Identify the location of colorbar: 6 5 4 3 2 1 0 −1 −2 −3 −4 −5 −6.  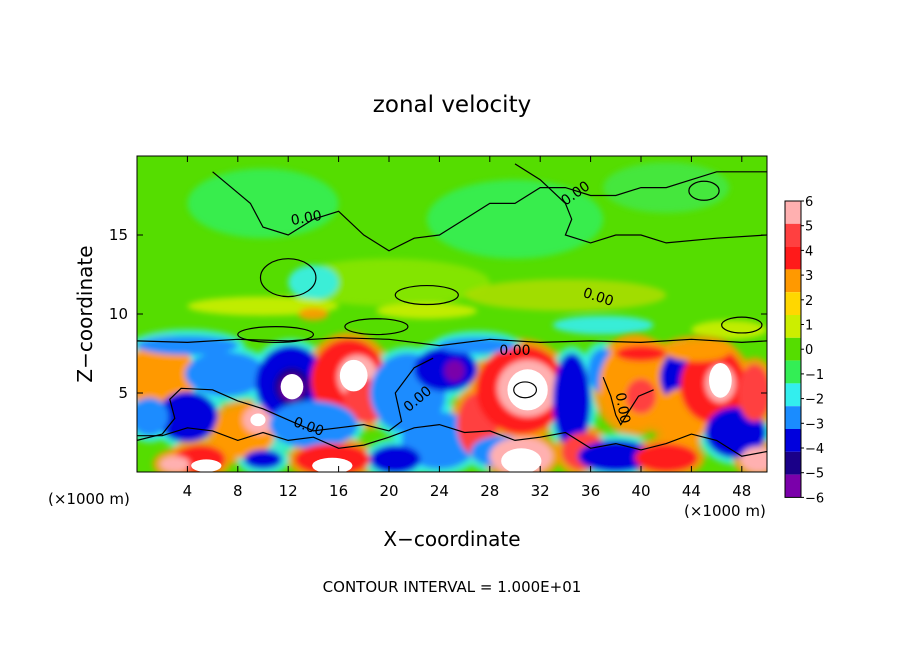
(804, 350).